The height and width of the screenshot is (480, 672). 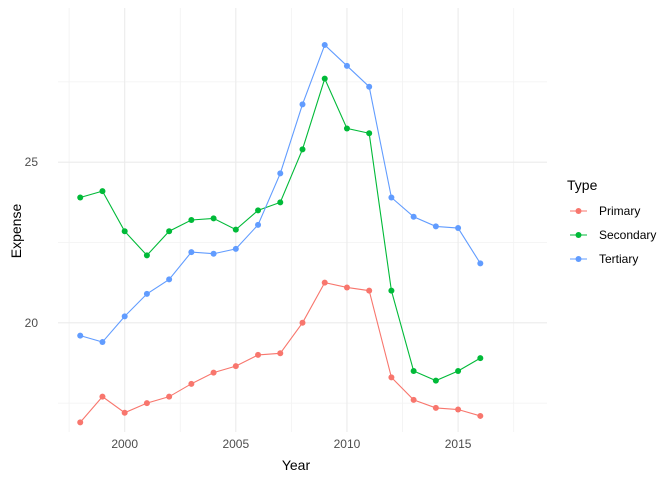 I want to click on legend-label-secondary: Secondary, so click(x=627, y=235).